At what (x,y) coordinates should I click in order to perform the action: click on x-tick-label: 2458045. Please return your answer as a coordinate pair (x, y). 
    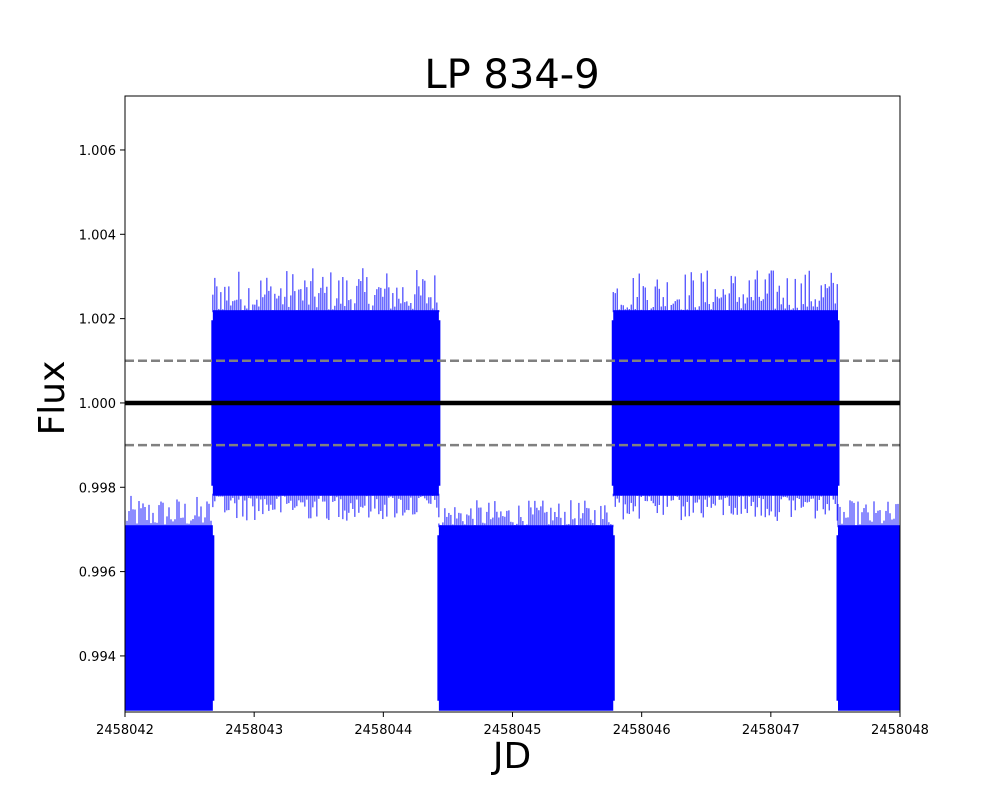
    Looking at the image, I should click on (513, 730).